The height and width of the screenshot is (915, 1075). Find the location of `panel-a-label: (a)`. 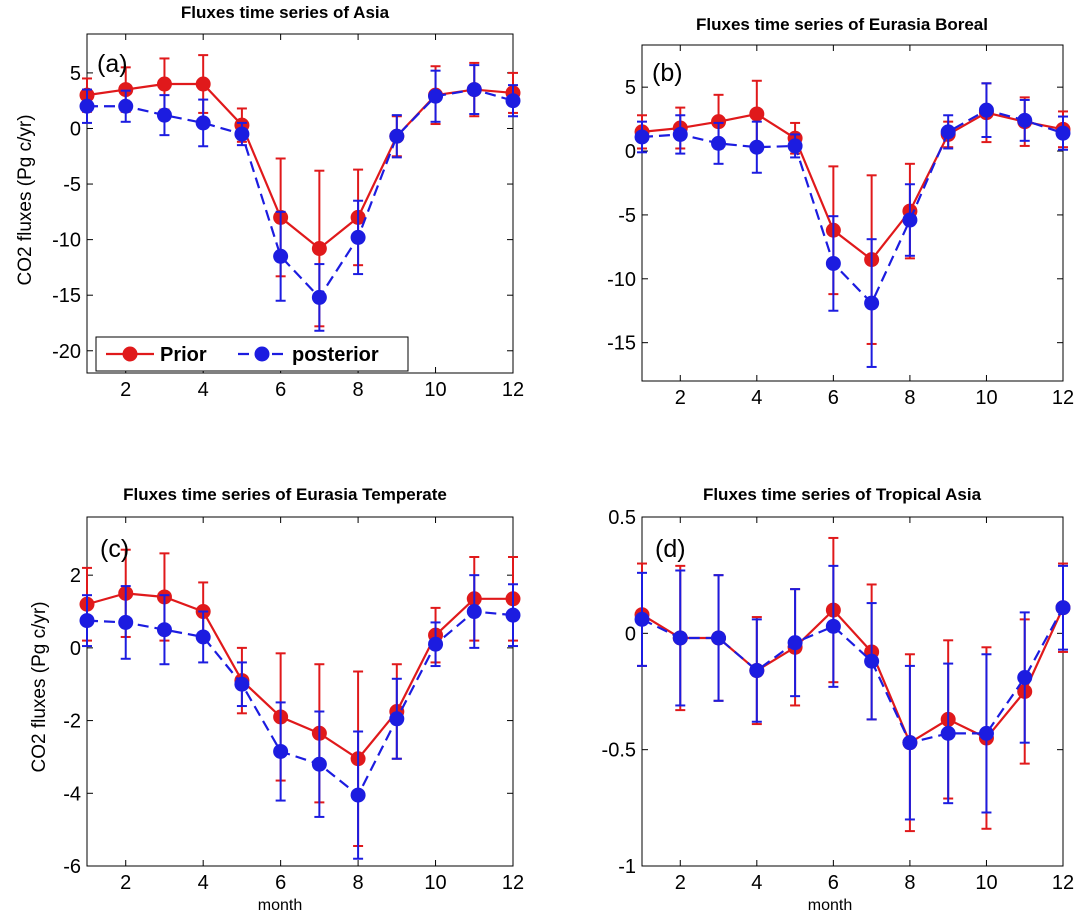

panel-a-label: (a) is located at coordinates (112, 64).